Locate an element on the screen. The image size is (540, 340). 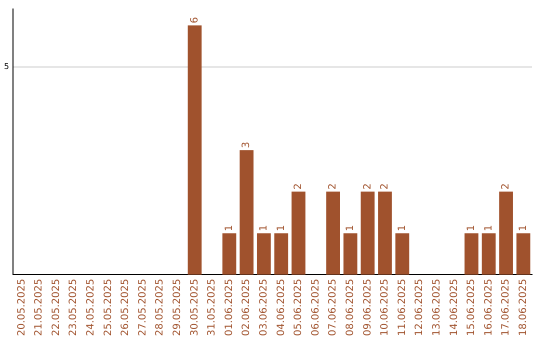
x-tick-label: 20.05.2025 is located at coordinates (22, 307).